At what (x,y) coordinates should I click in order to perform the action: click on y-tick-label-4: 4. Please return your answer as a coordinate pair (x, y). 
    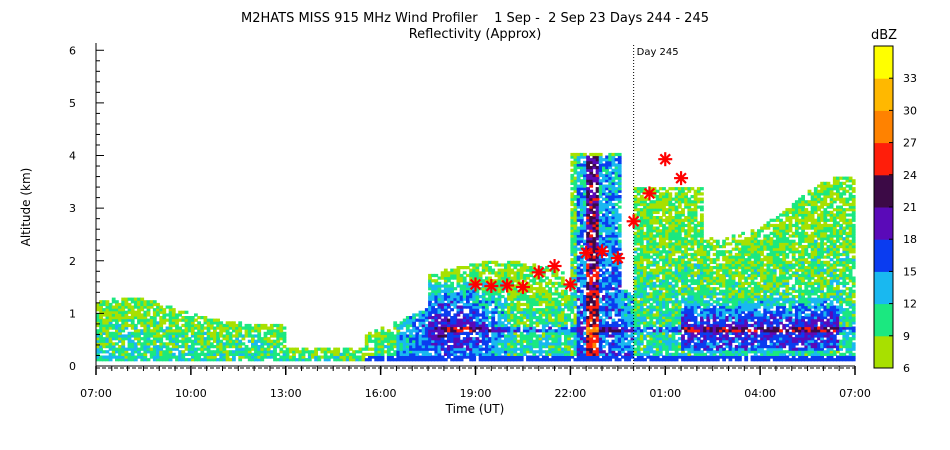
    Looking at the image, I should click on (72, 156).